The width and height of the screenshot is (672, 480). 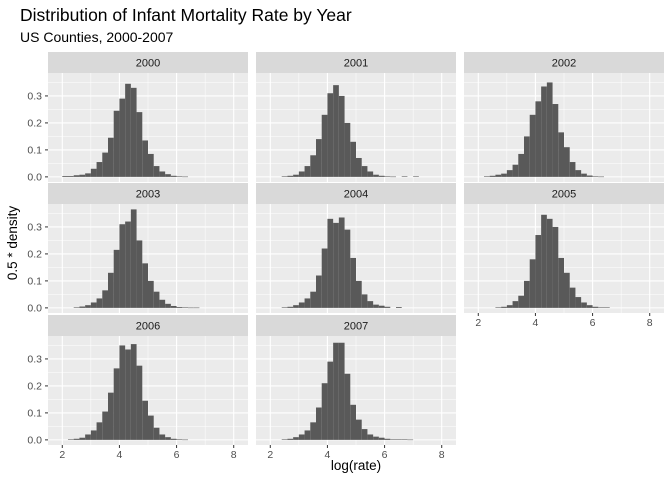 I want to click on chart-subtitle: US Counties, 2000-2007, so click(x=97, y=37).